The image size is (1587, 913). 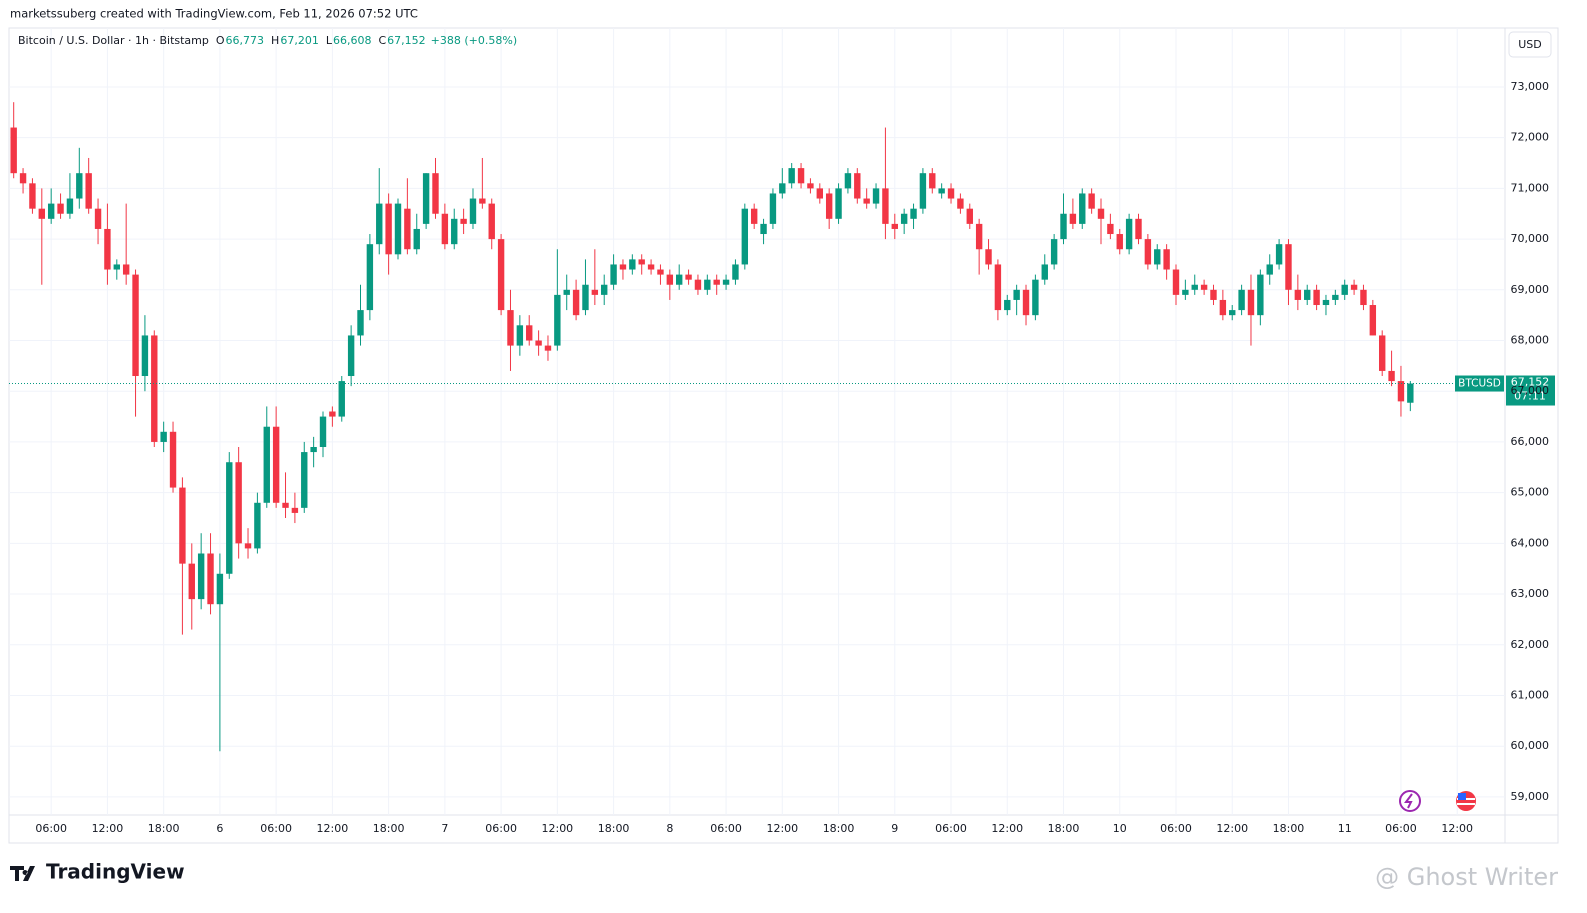 What do you see at coordinates (329, 40) in the screenshot?
I see `ohlc-key: L` at bounding box center [329, 40].